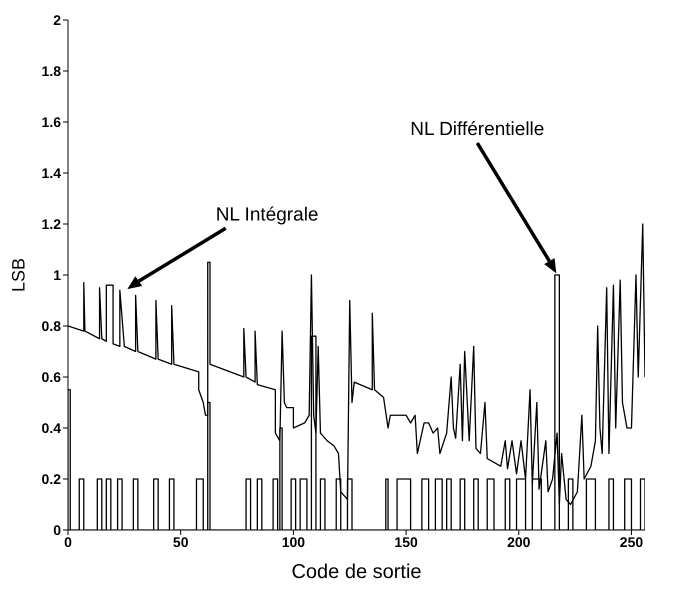  I want to click on annotation: NL Intégrale, so click(267, 215).